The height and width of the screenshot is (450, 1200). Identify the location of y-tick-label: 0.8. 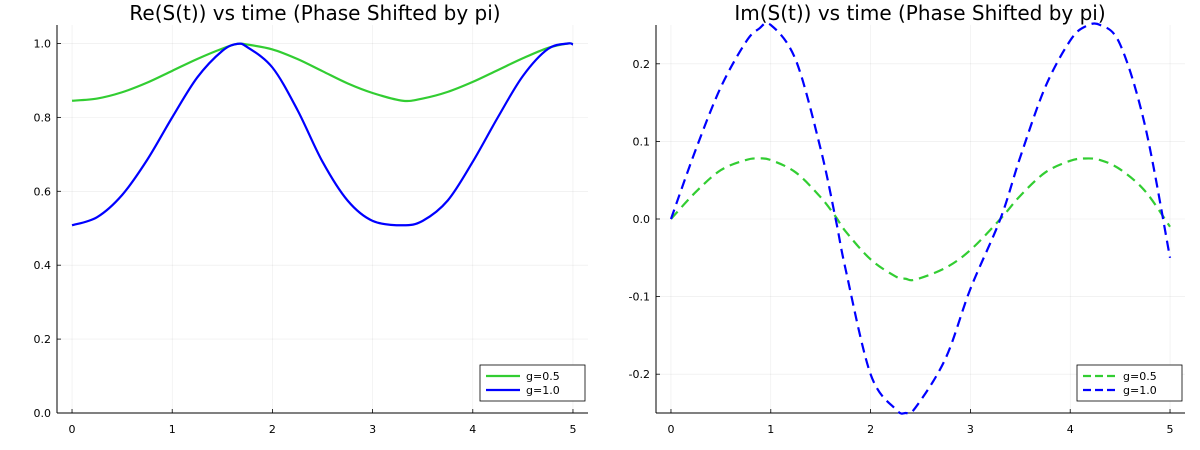
(43, 117).